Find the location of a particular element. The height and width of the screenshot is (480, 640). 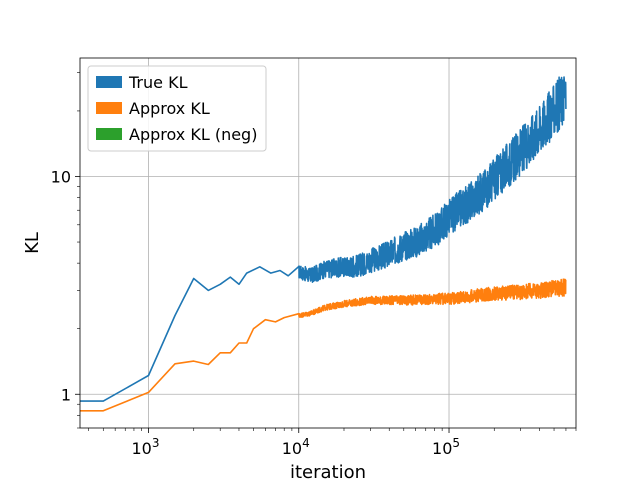

x-tick-label-exponent: 3 is located at coordinates (156, 443).